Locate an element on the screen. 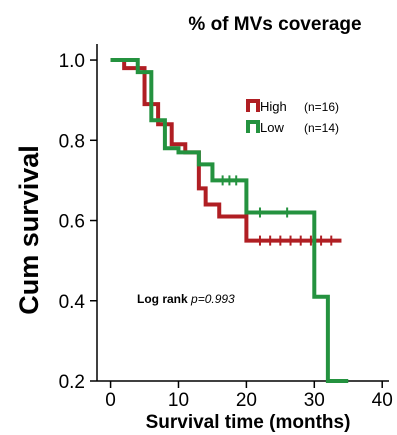 The width and height of the screenshot is (397, 435). y-tick-label: 1.0 is located at coordinates (72, 61).